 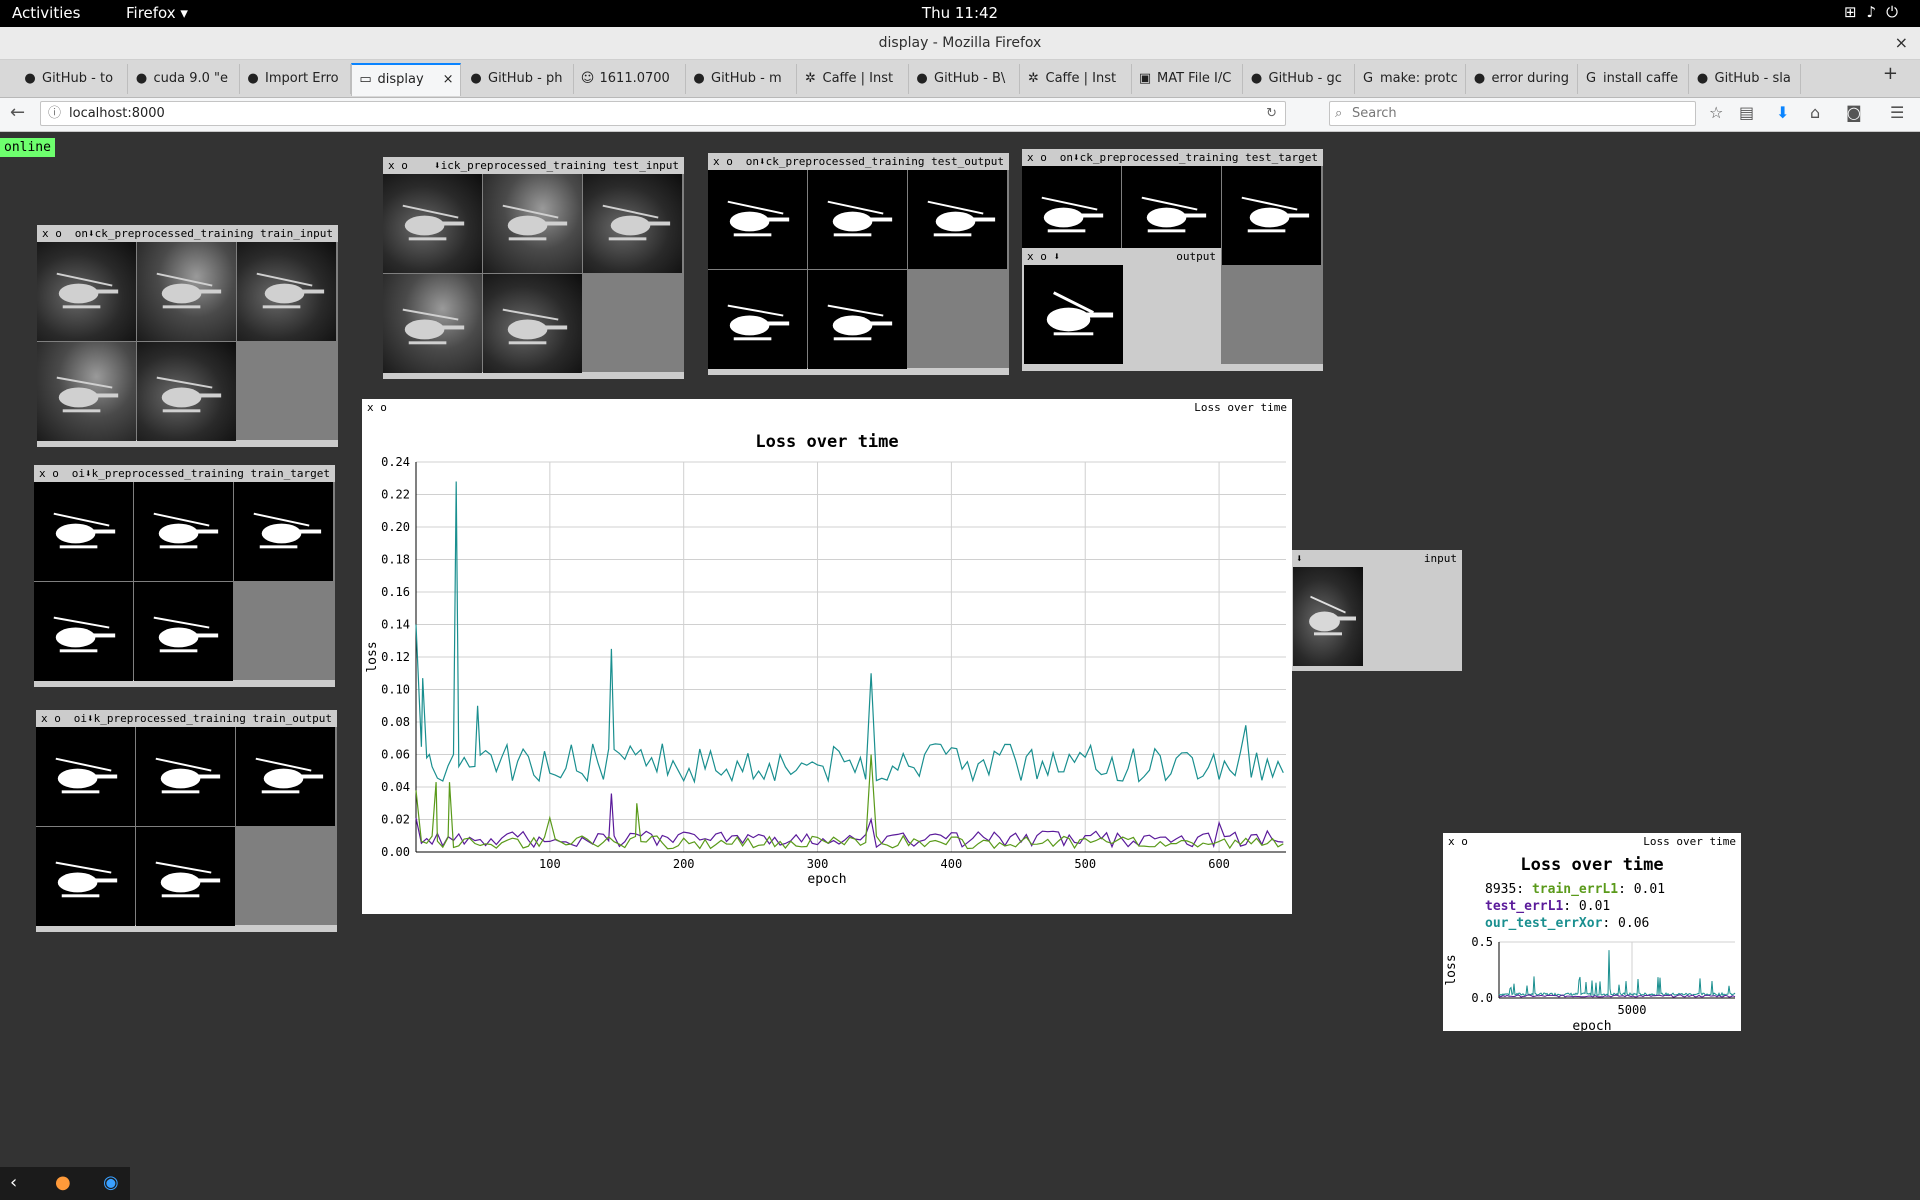 I want to click on x-tick-label: 100, so click(x=550, y=864).